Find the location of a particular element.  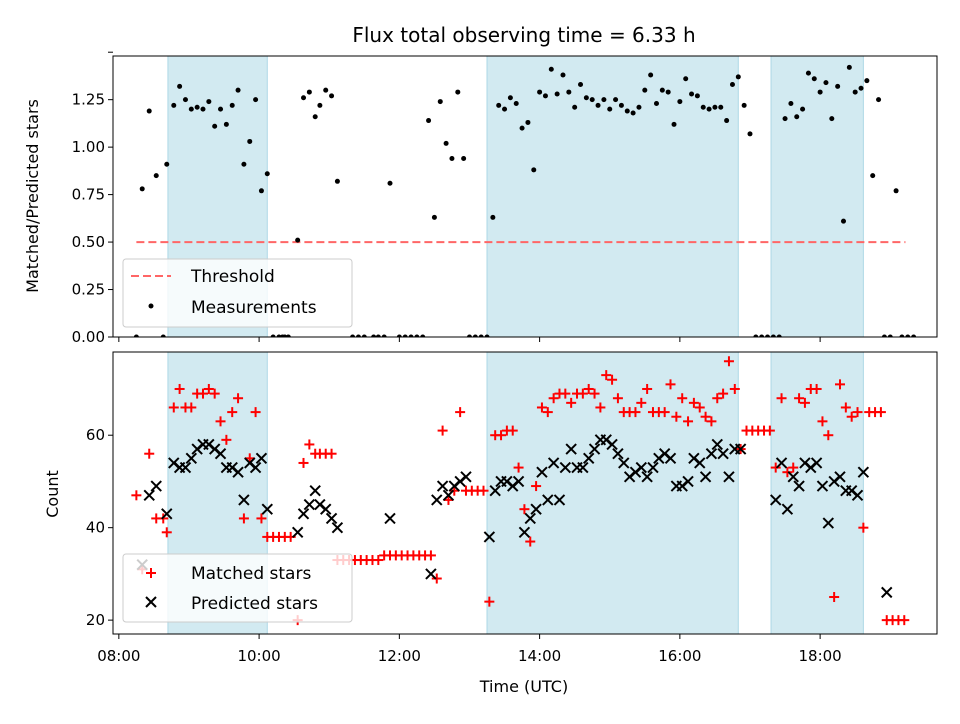

top-legend: Threshold Measurements is located at coordinates (237, 293).